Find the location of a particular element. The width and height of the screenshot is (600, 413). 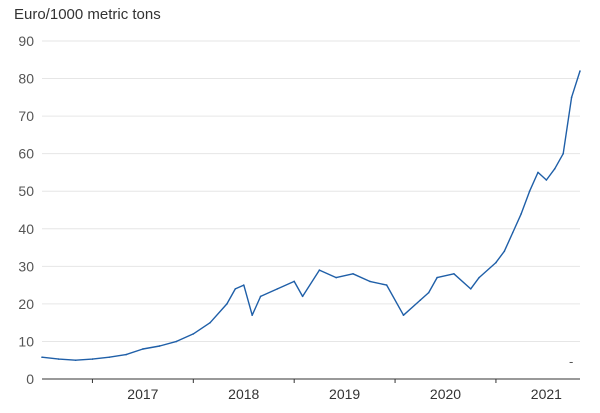

y-tick-label: 80 is located at coordinates (26, 79).